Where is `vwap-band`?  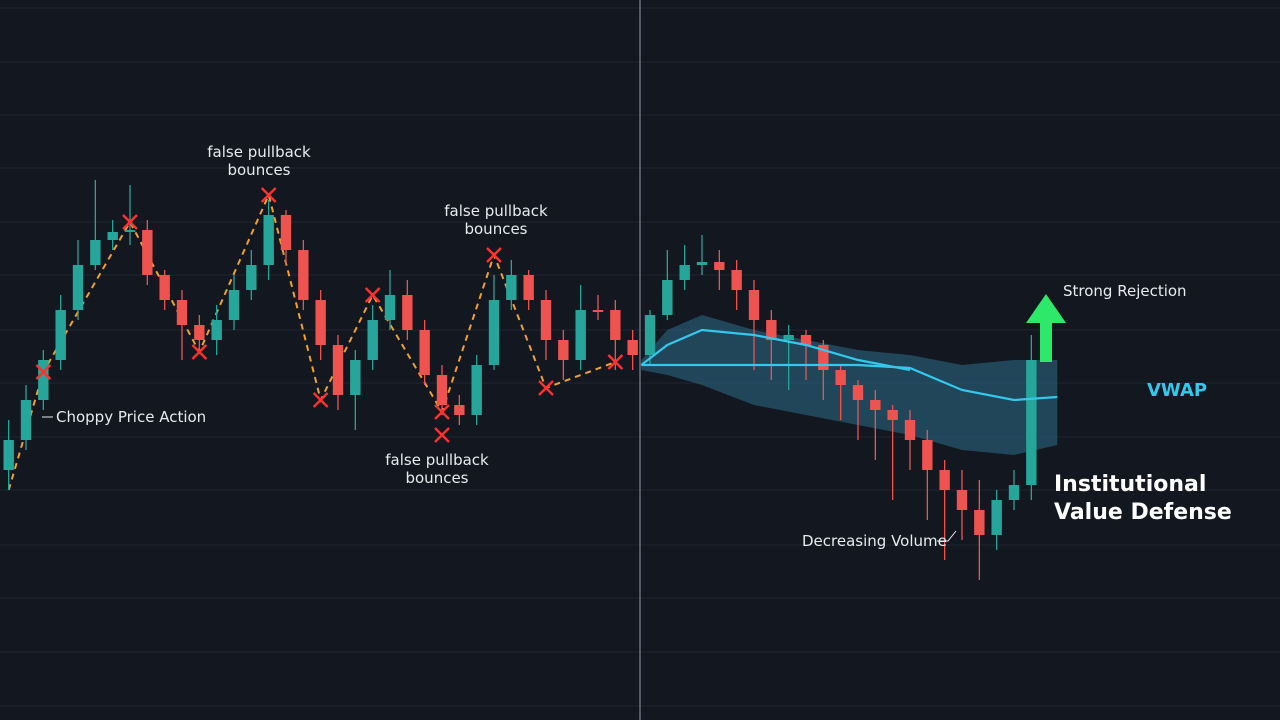
vwap-band is located at coordinates (849, 385).